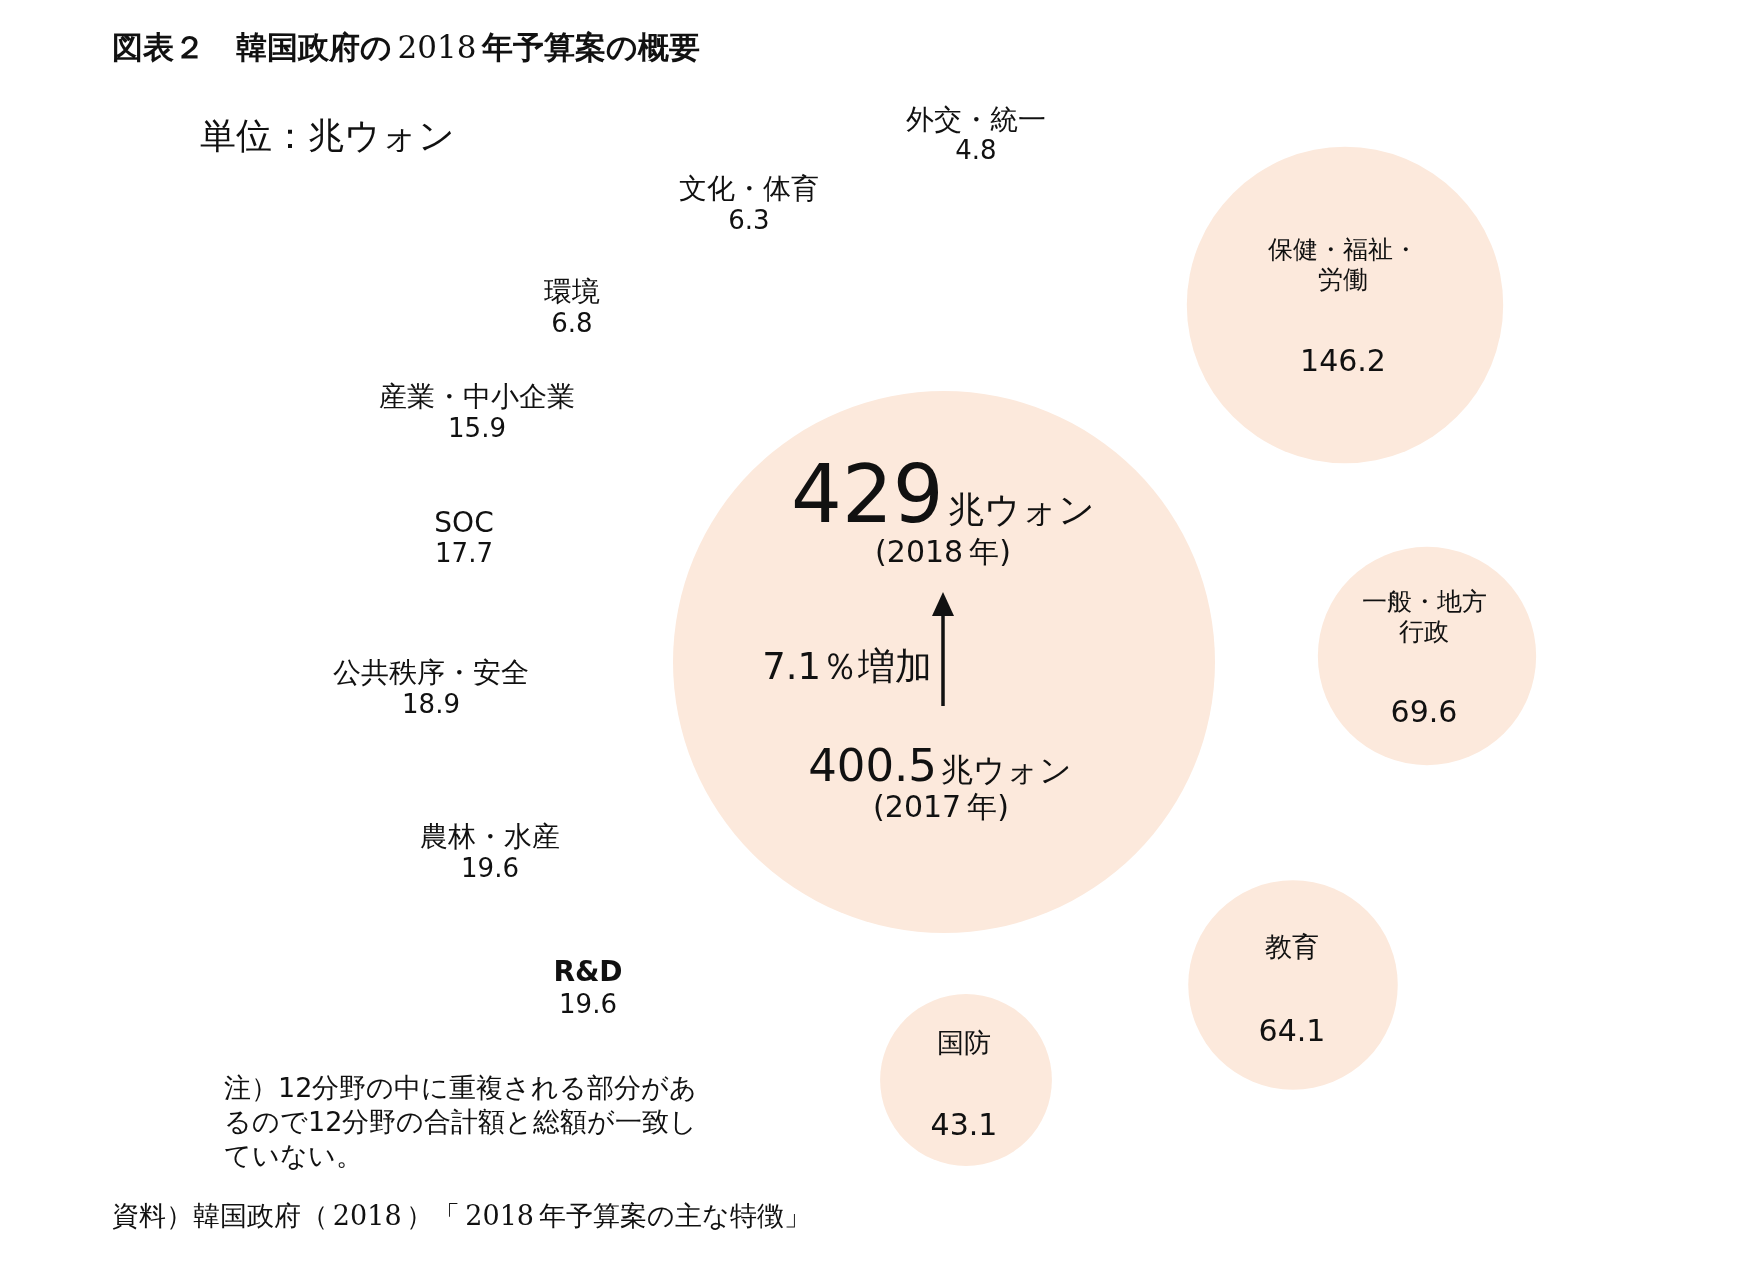 Image resolution: width=1761 pixels, height=1267 pixels. Describe the element at coordinates (477, 396) in the screenshot. I see `category-label: 産業・中小企業` at that location.